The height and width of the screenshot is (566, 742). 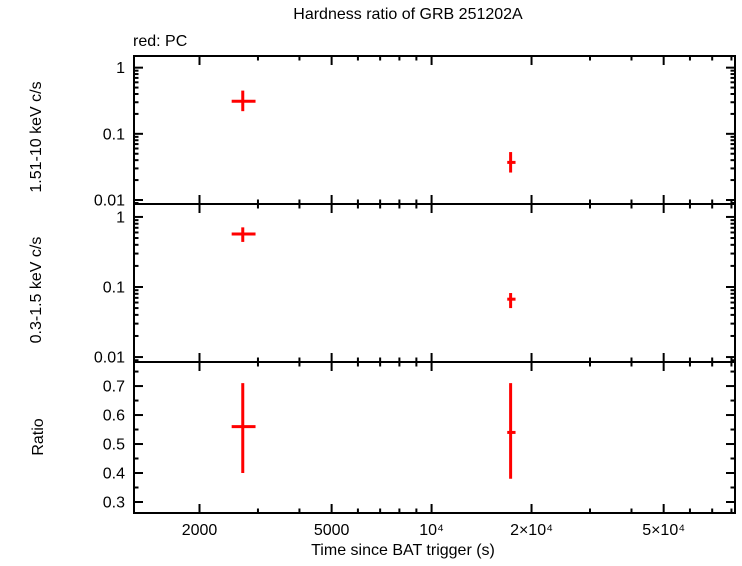 I want to click on x-tick-label: 2000, so click(x=200, y=530).